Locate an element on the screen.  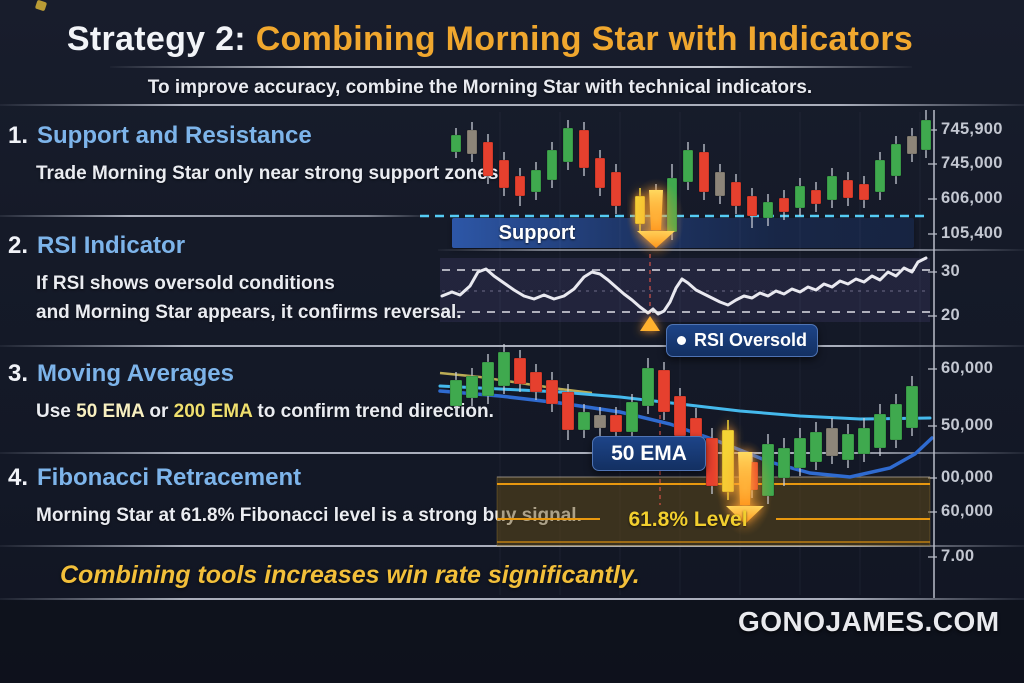
section-heading: 2. RSI Indicator is located at coordinates (235, 246).